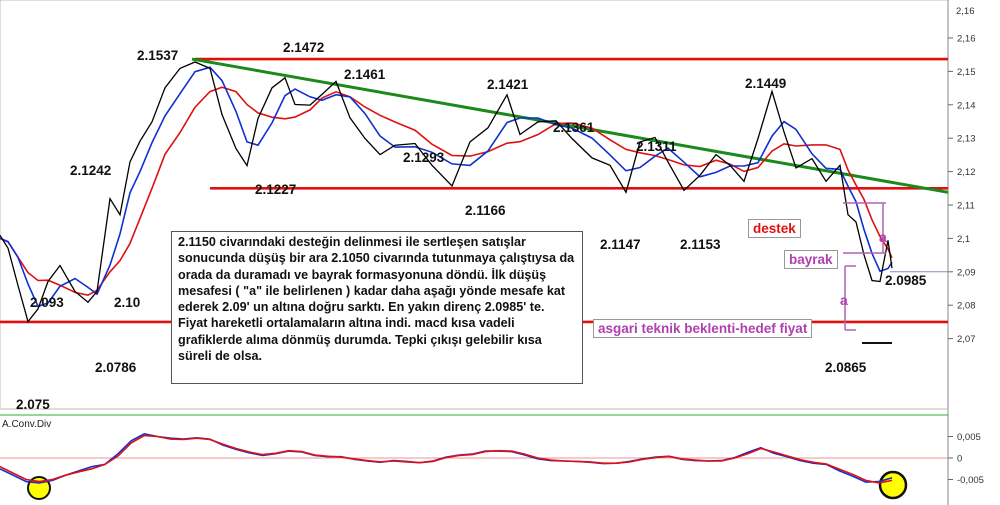 The width and height of the screenshot is (1000, 505). Describe the element at coordinates (275, 189) in the screenshot. I see `label-2-1227: 2.1227` at that location.